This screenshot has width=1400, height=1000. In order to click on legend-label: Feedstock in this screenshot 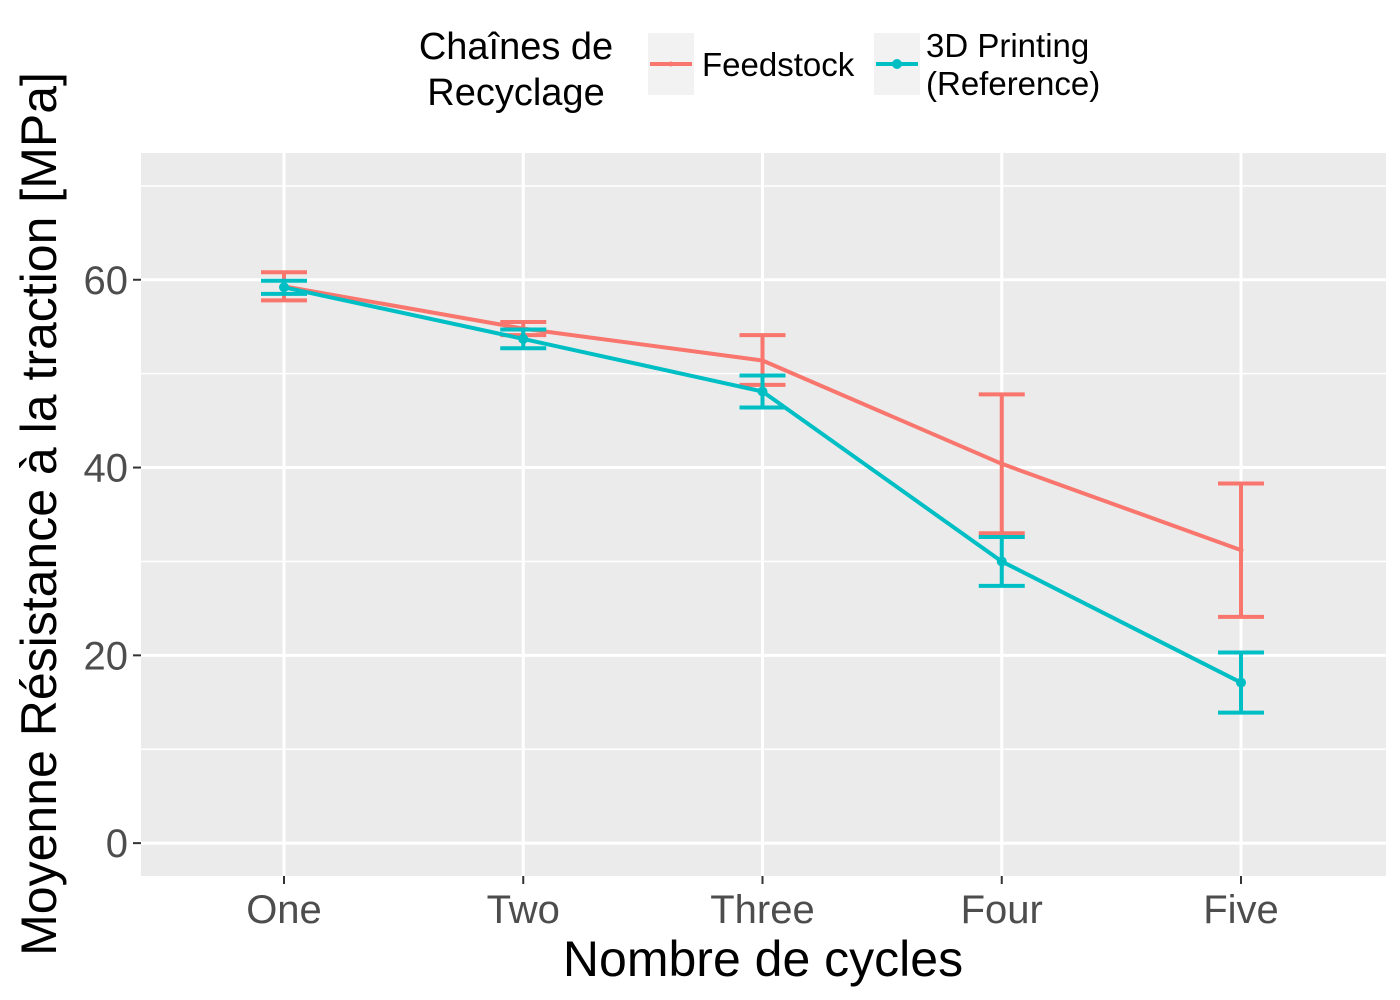, I will do `click(778, 64)`.